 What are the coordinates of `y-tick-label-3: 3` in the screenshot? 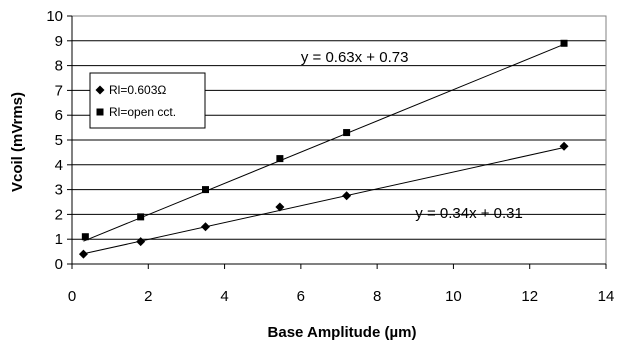 It's located at (59, 190).